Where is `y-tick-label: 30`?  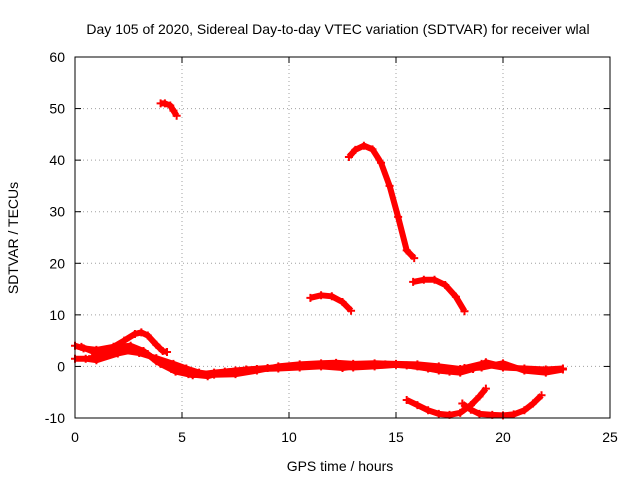
y-tick-label: 30 is located at coordinates (57, 212).